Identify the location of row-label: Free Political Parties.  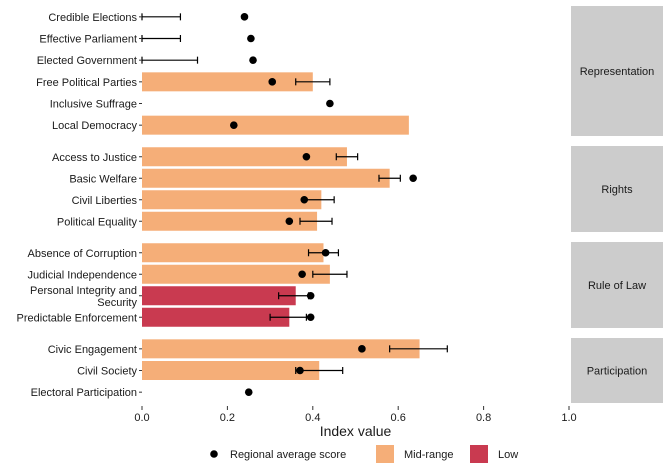
(86, 83).